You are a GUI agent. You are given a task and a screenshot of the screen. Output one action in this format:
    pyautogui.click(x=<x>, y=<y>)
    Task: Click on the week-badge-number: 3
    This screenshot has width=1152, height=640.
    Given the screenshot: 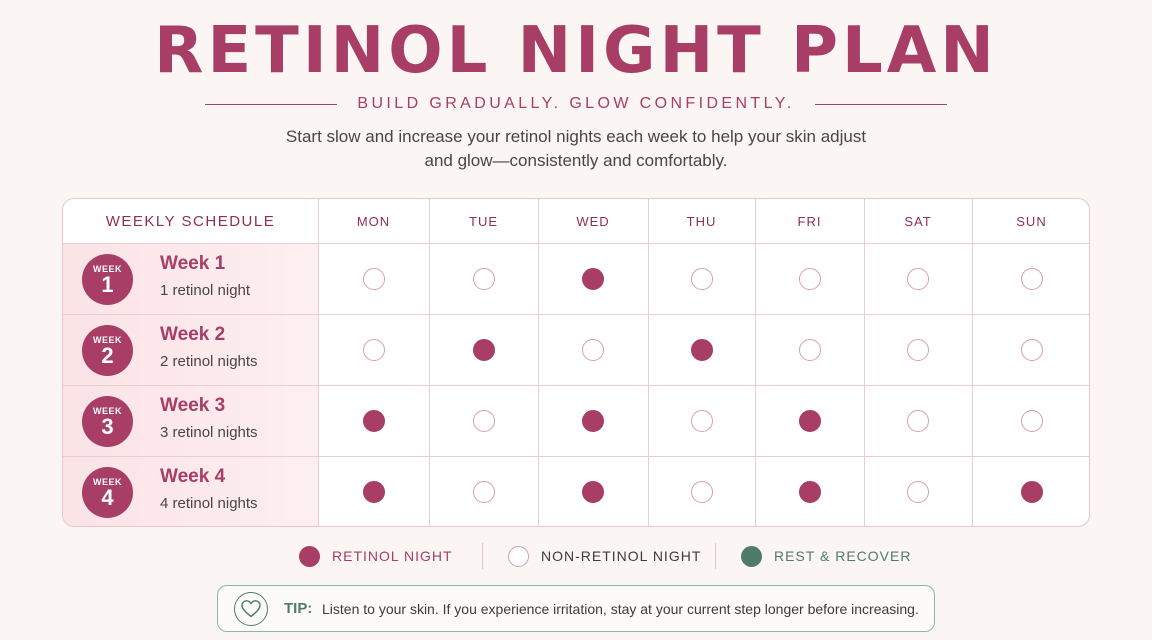 What is the action you would take?
    pyautogui.click(x=107, y=426)
    